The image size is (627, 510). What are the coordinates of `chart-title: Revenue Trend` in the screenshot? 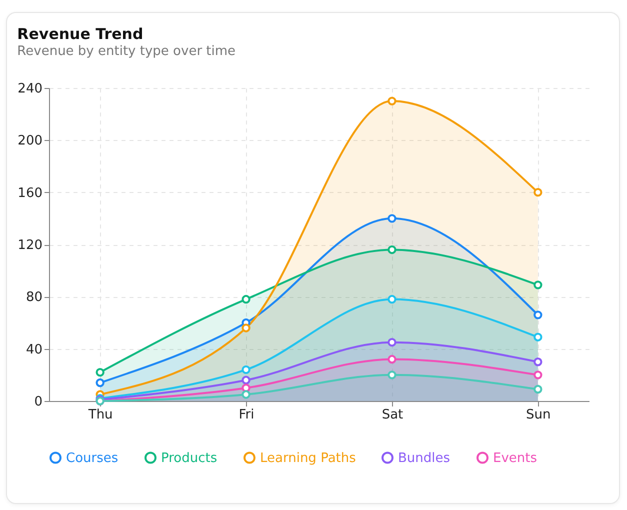 It's located at (80, 34).